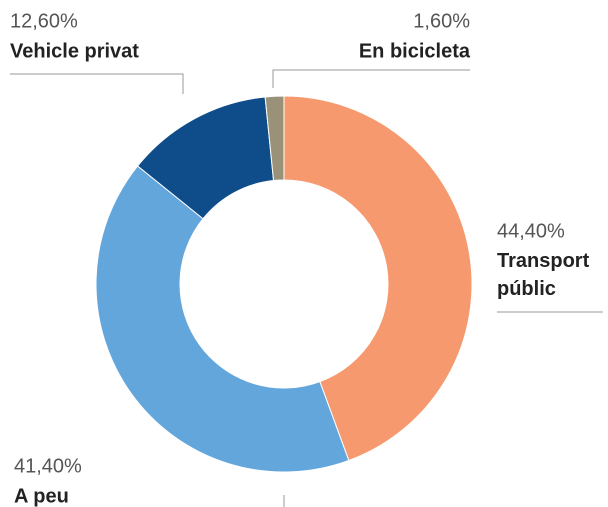 Image resolution: width=608 pixels, height=507 pixels. What do you see at coordinates (41, 496) in the screenshot?
I see `category-label: A peu` at bounding box center [41, 496].